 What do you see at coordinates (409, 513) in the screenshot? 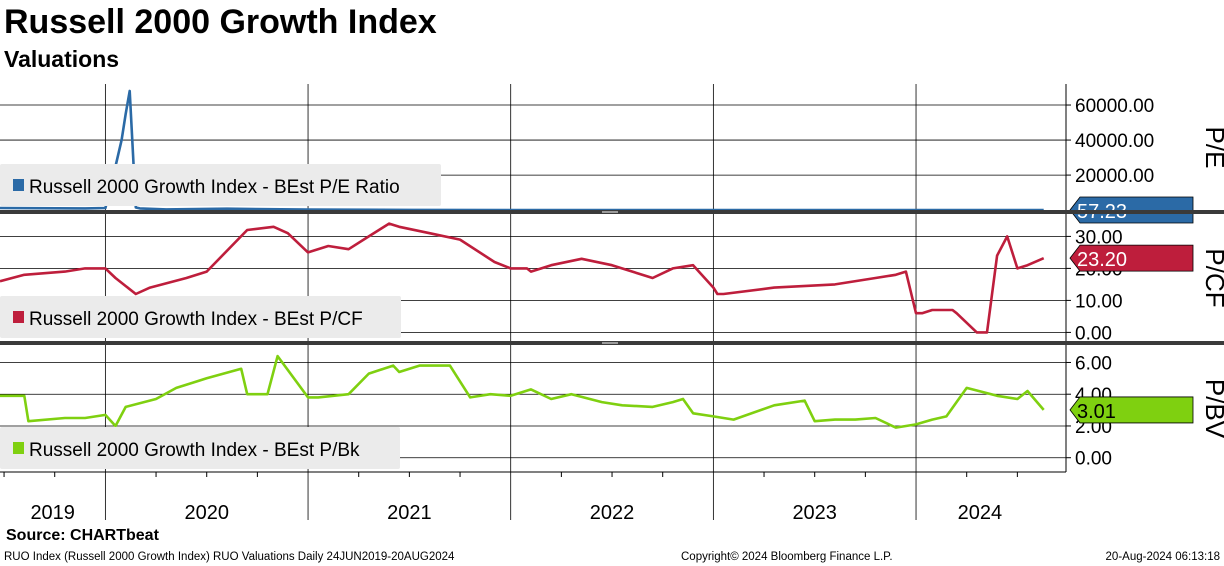
I see `x-tick-label: 2021` at bounding box center [409, 513].